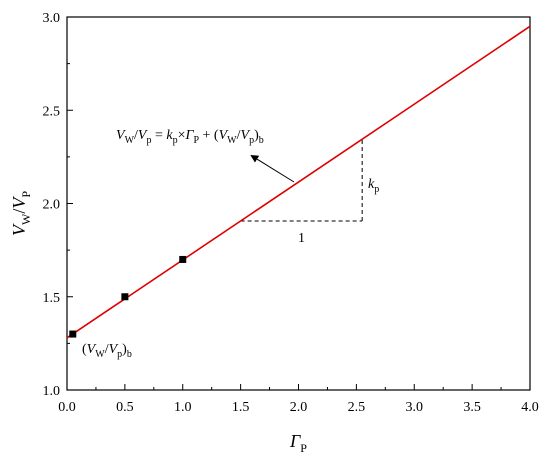 The image size is (550, 462). What do you see at coordinates (52, 391) in the screenshot?
I see `y-tick-label: 1.0` at bounding box center [52, 391].